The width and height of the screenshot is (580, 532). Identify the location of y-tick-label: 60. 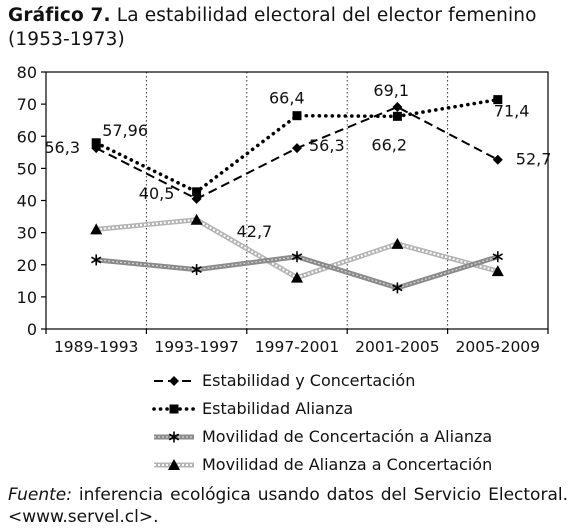
(27, 136).